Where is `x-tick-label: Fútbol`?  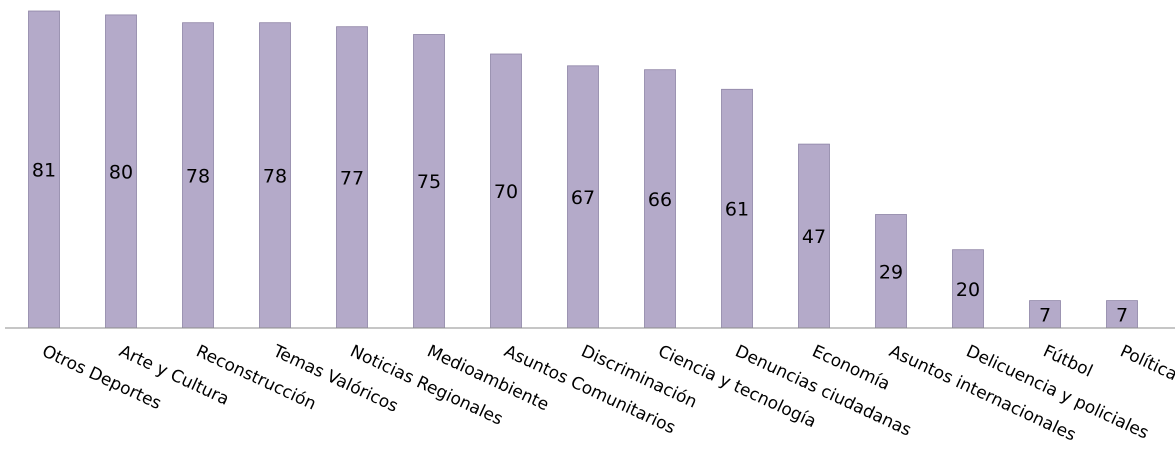 x-tick-label: Fútbol is located at coordinates (1068, 361).